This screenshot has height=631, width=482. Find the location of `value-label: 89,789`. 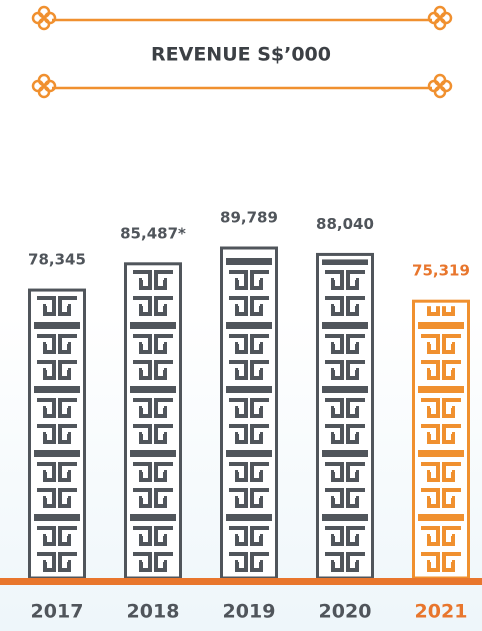

value-label: 89,789 is located at coordinates (249, 218).